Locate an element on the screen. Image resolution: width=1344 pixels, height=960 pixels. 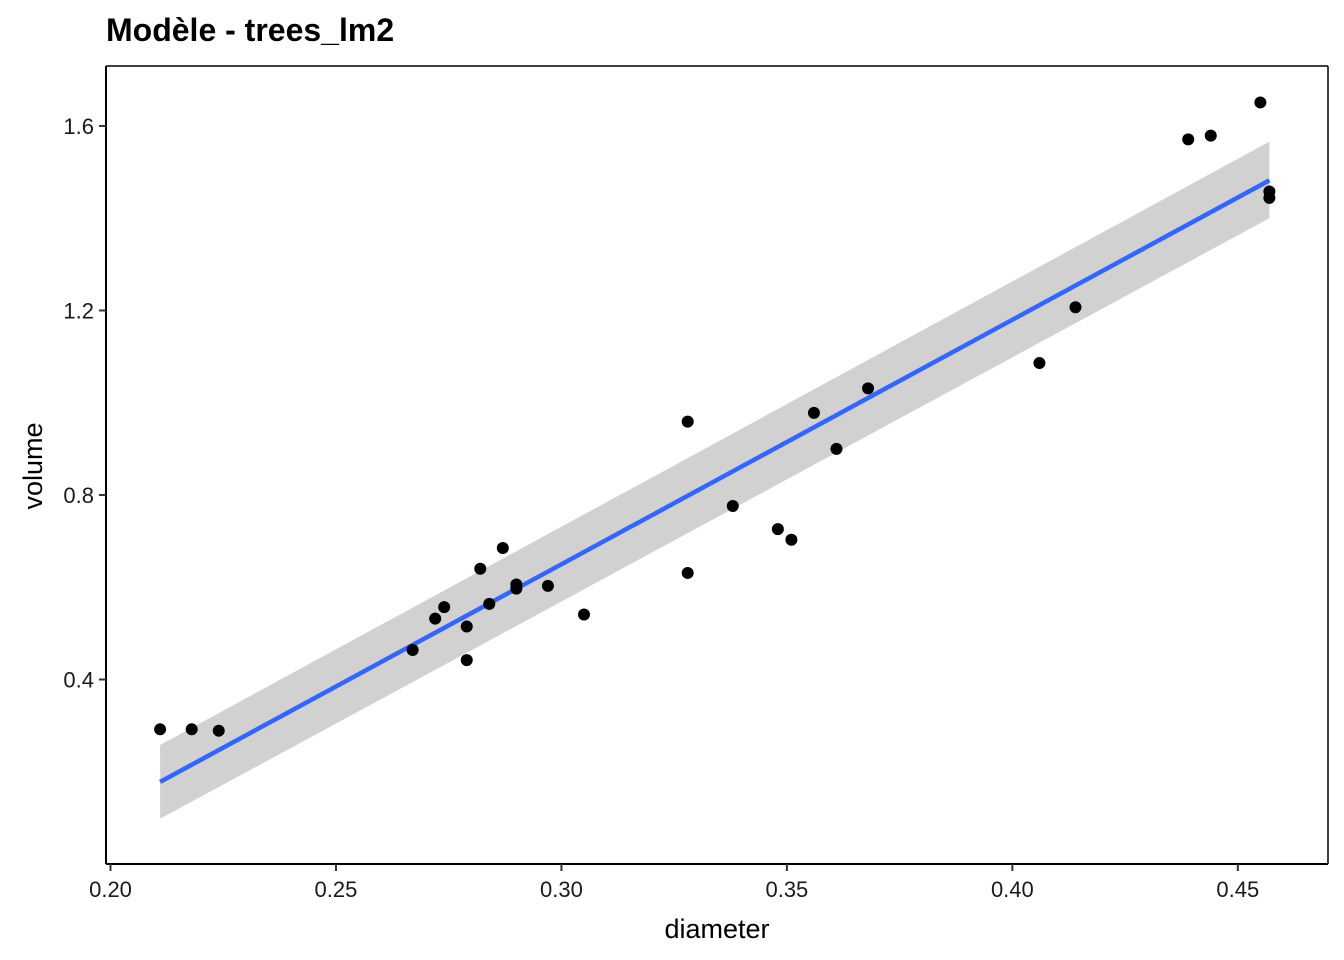
y-tick-label: 0.4 is located at coordinates (78, 679).